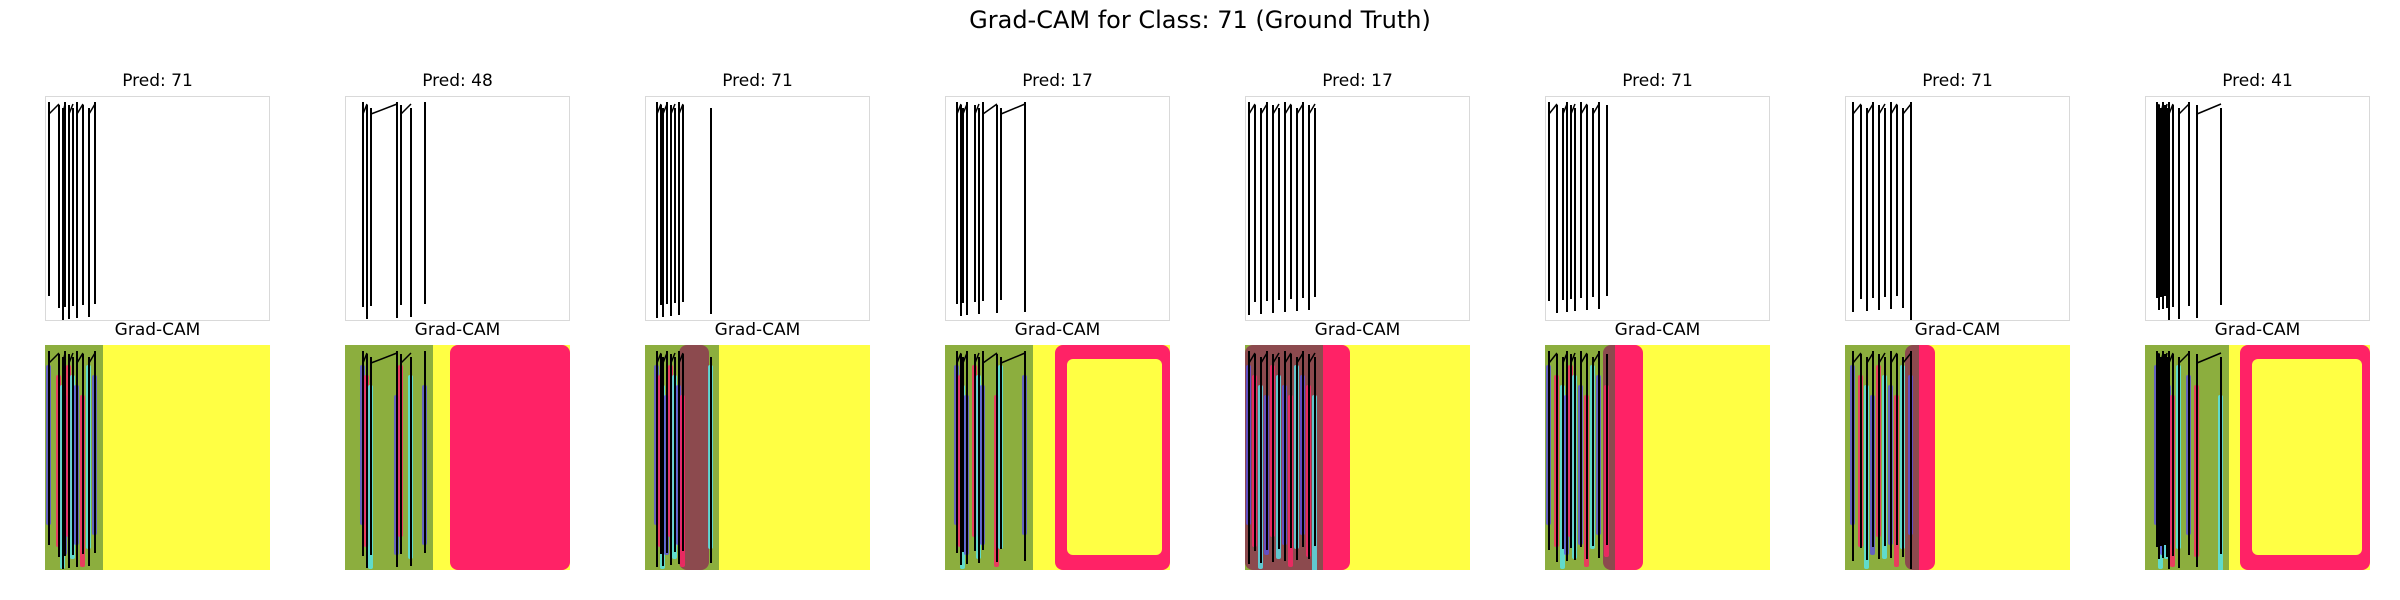  What do you see at coordinates (457, 81) in the screenshot?
I see `pred-title: Pred: 48` at bounding box center [457, 81].